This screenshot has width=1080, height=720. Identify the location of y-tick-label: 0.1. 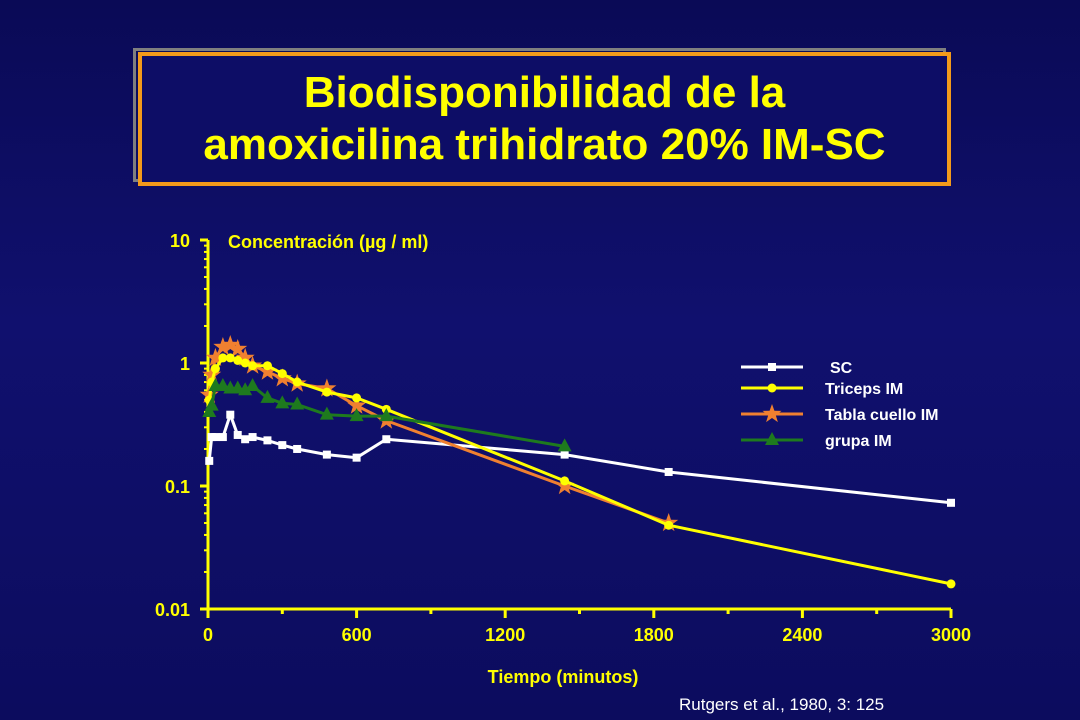
(177, 487).